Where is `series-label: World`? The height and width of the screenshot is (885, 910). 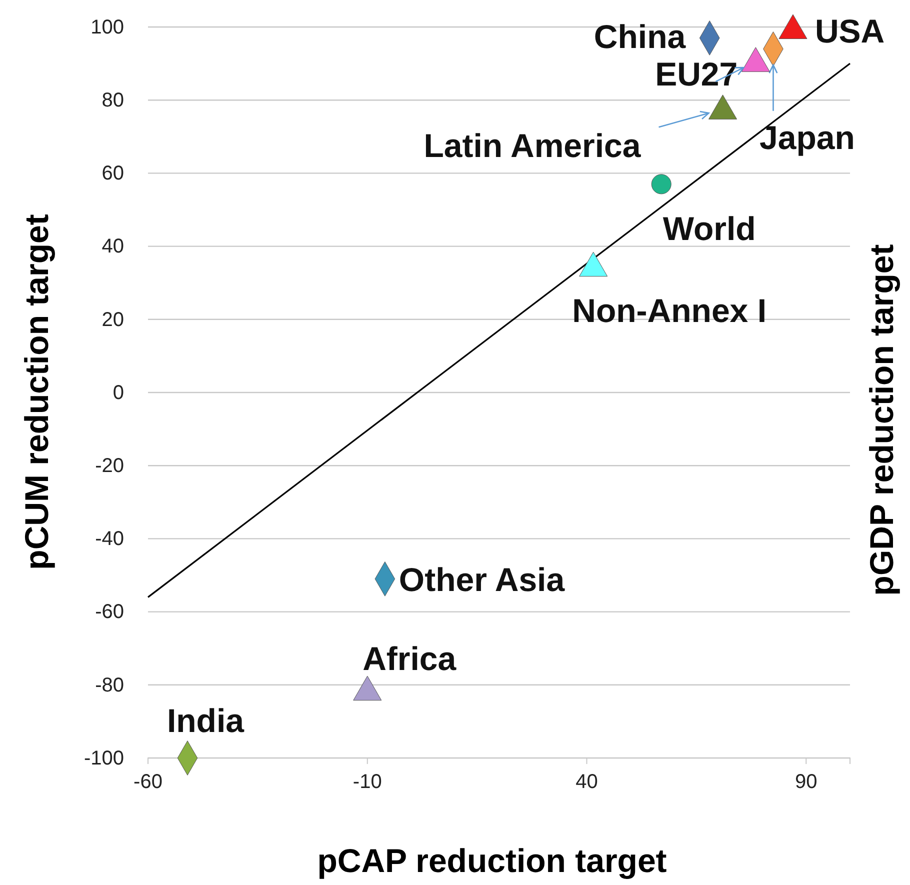
series-label: World is located at coordinates (709, 229).